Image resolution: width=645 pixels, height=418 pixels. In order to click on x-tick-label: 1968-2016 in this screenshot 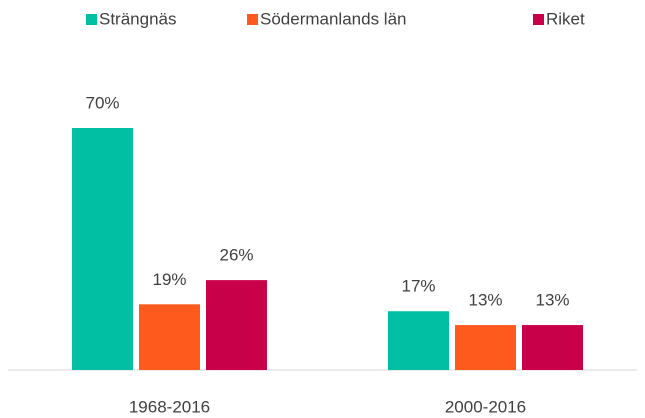, I will do `click(169, 406)`.